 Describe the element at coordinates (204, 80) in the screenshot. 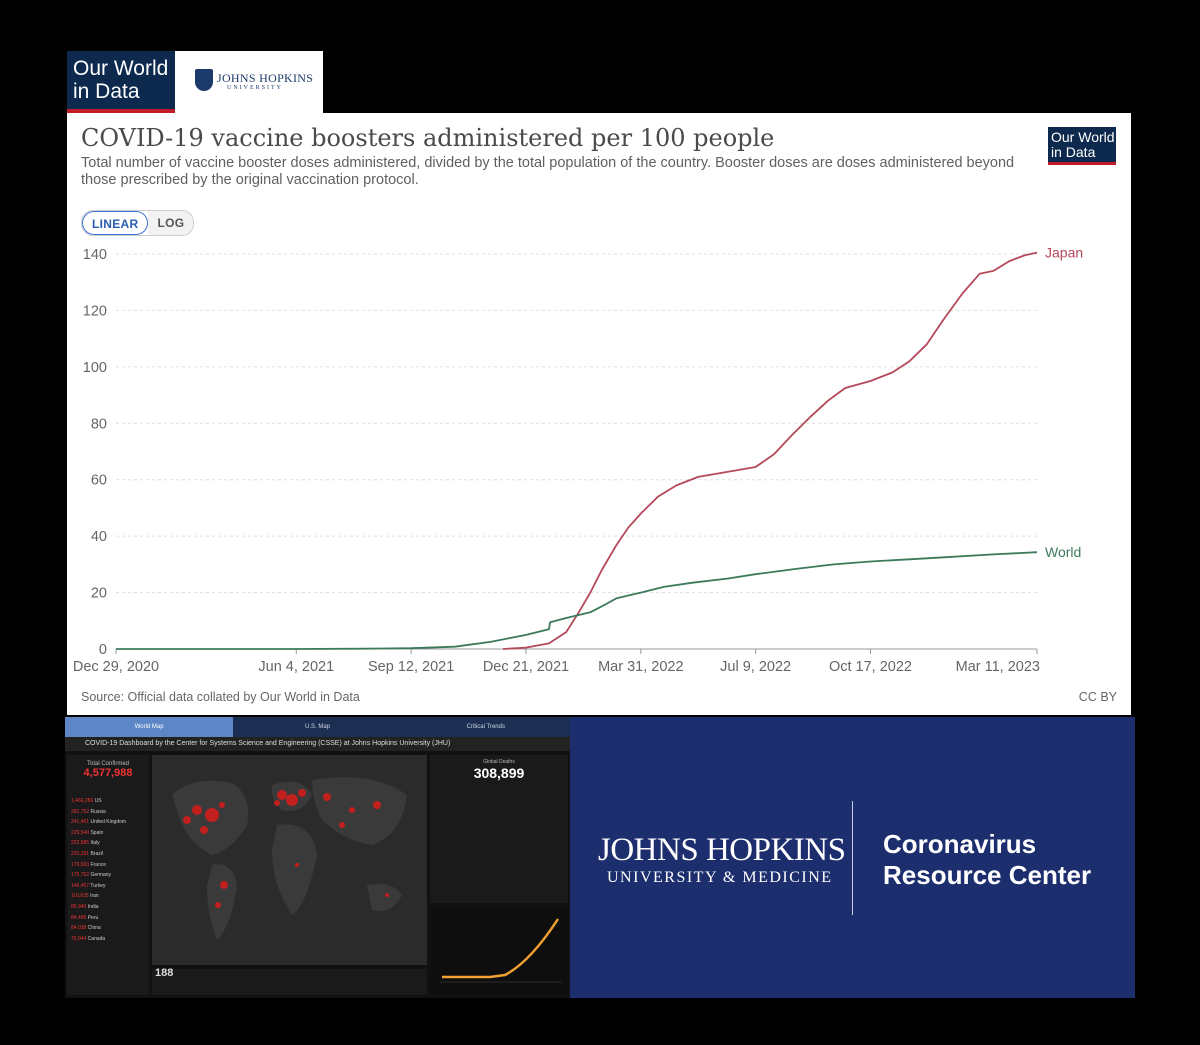

I see `jhu-crest-icon` at that location.